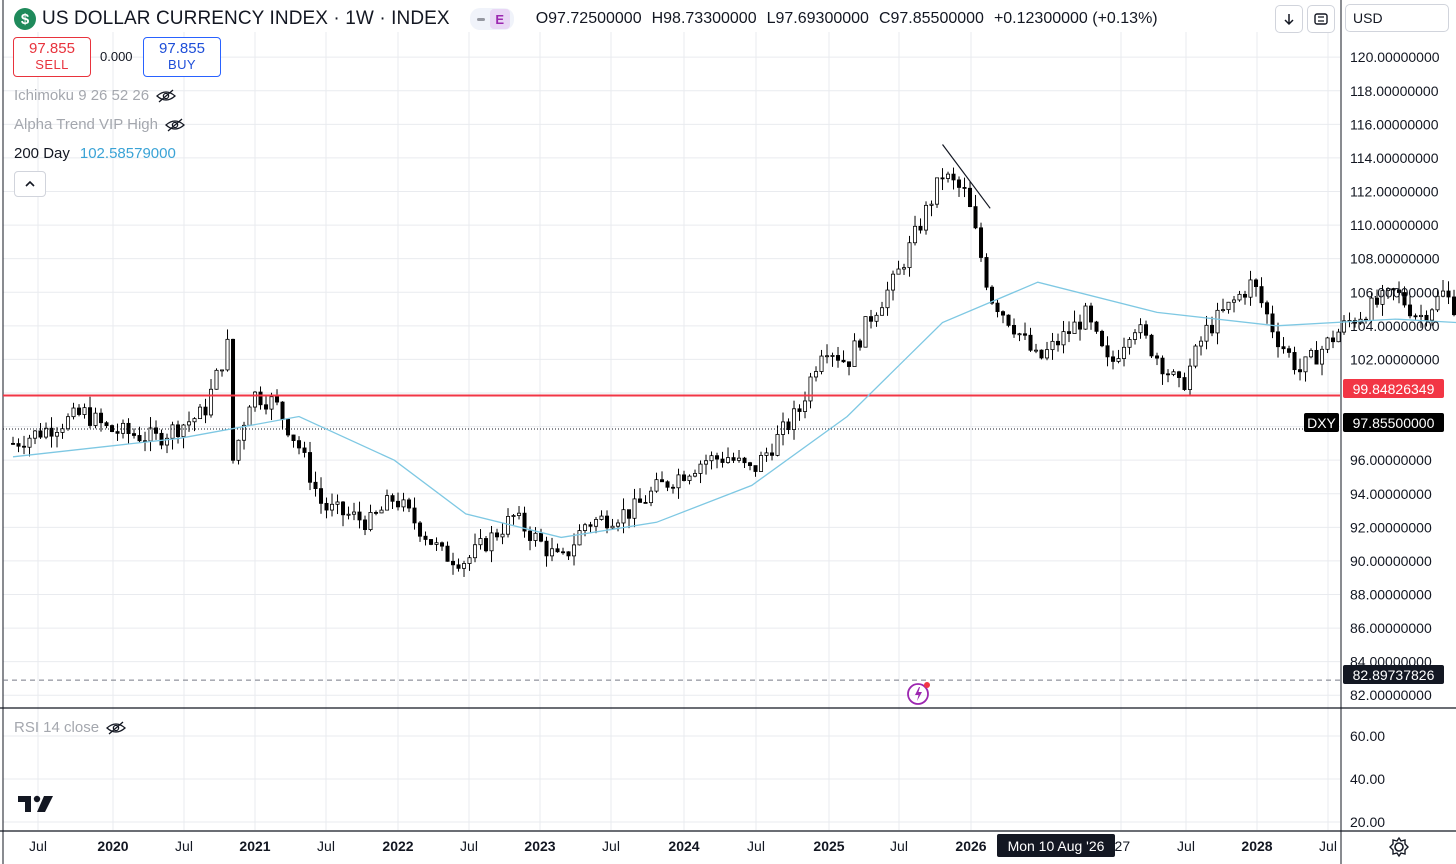 This screenshot has width=1456, height=864. I want to click on high-value: 98.73300000, so click(710, 18).